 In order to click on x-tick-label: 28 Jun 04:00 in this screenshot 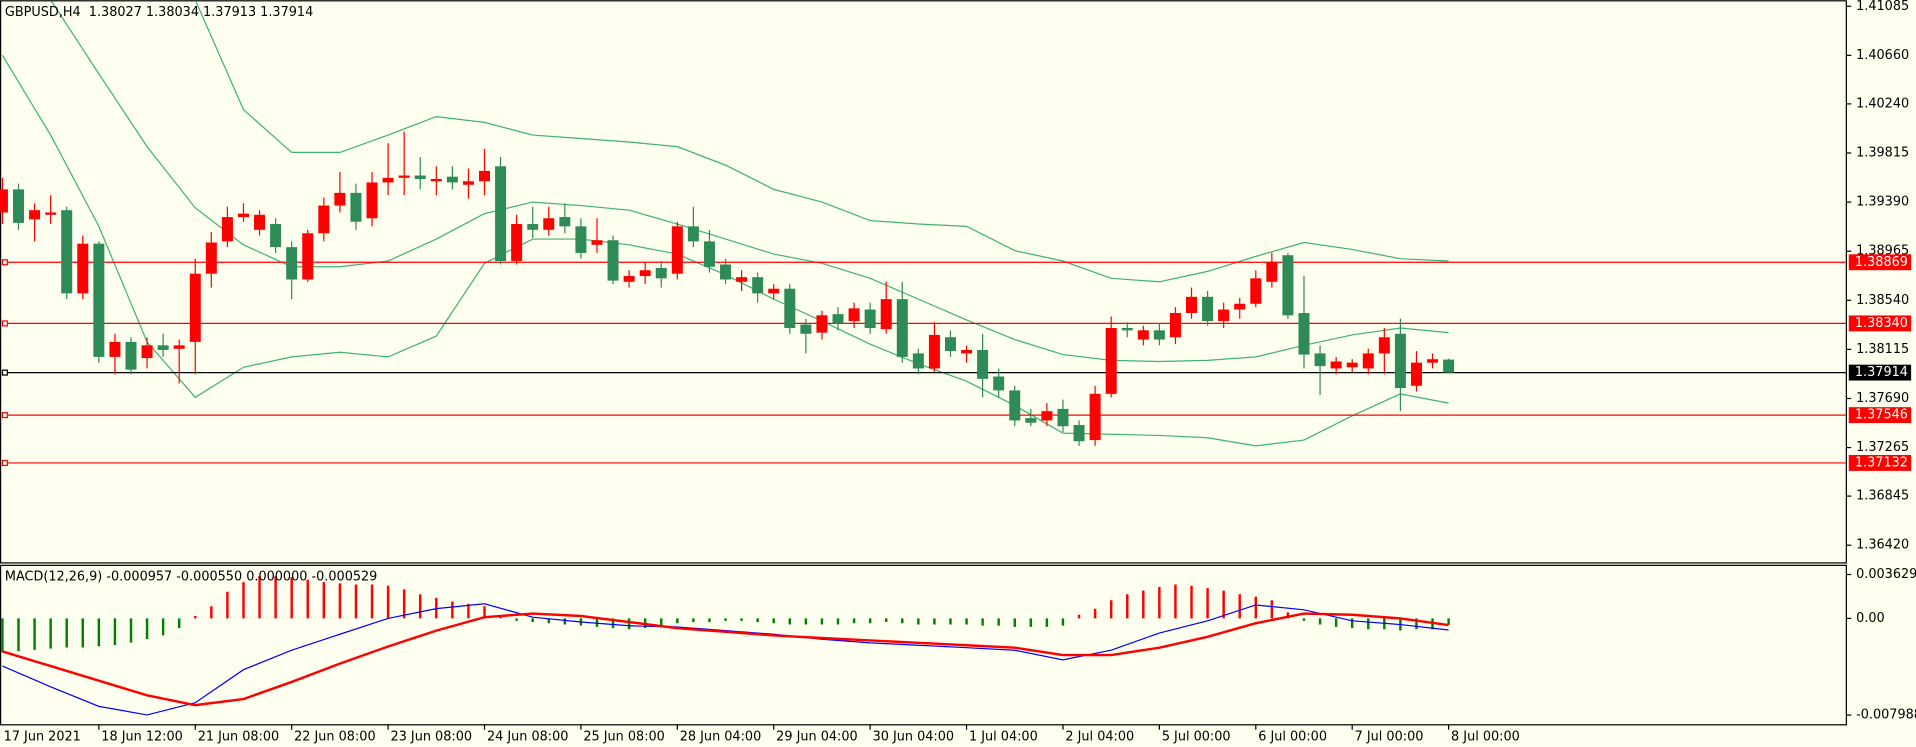, I will do `click(721, 737)`.